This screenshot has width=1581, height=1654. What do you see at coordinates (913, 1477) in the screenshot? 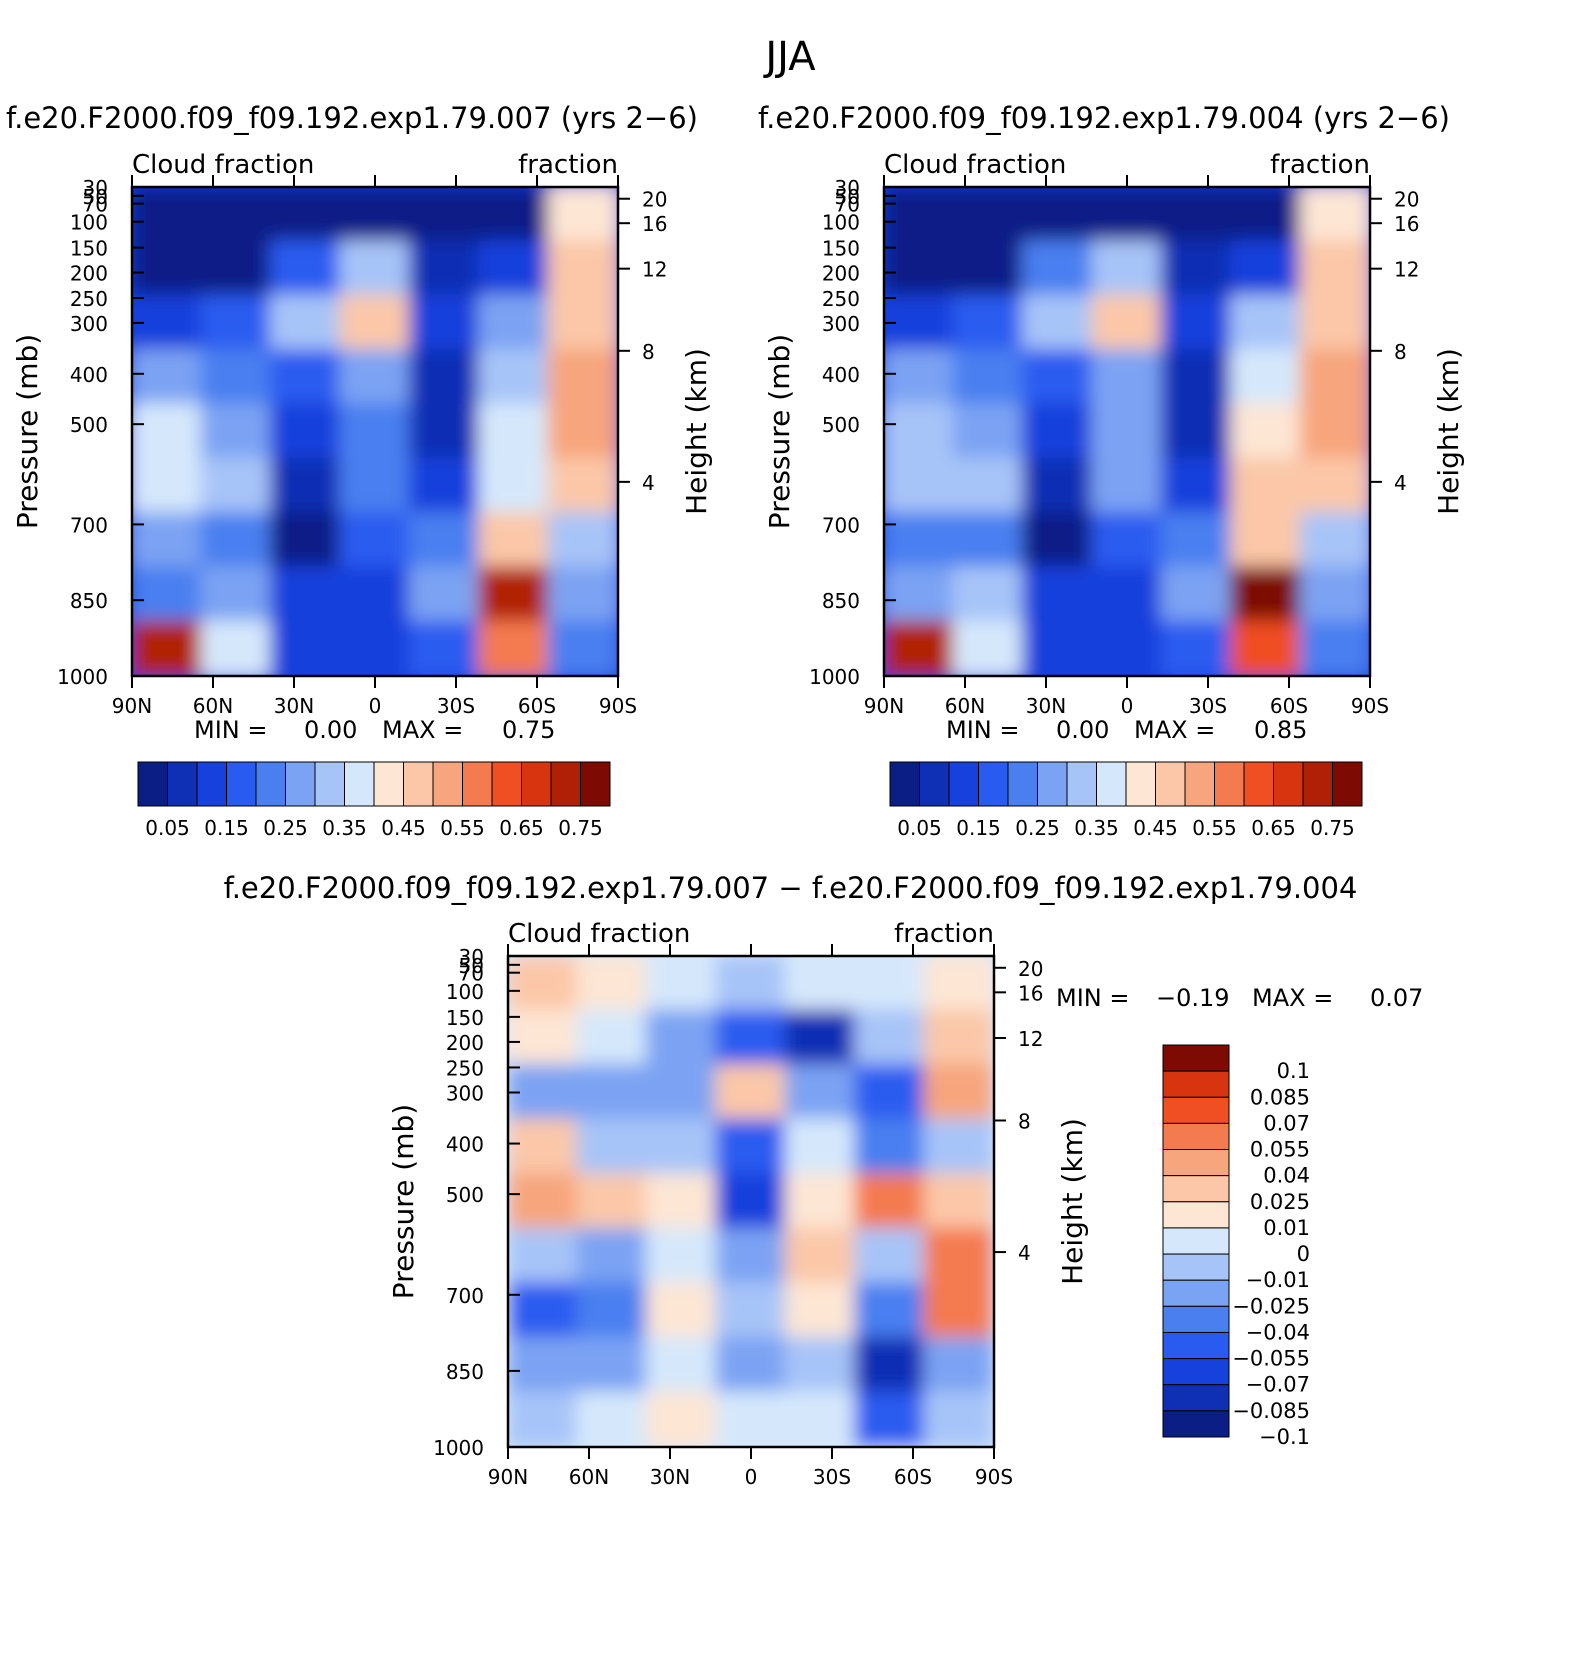
I see `lat-tick-label: 60S` at bounding box center [913, 1477].